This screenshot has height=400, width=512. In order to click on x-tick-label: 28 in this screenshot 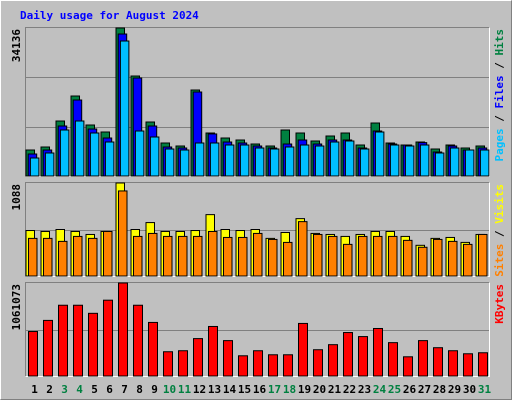, I will do `click(439, 389)`.